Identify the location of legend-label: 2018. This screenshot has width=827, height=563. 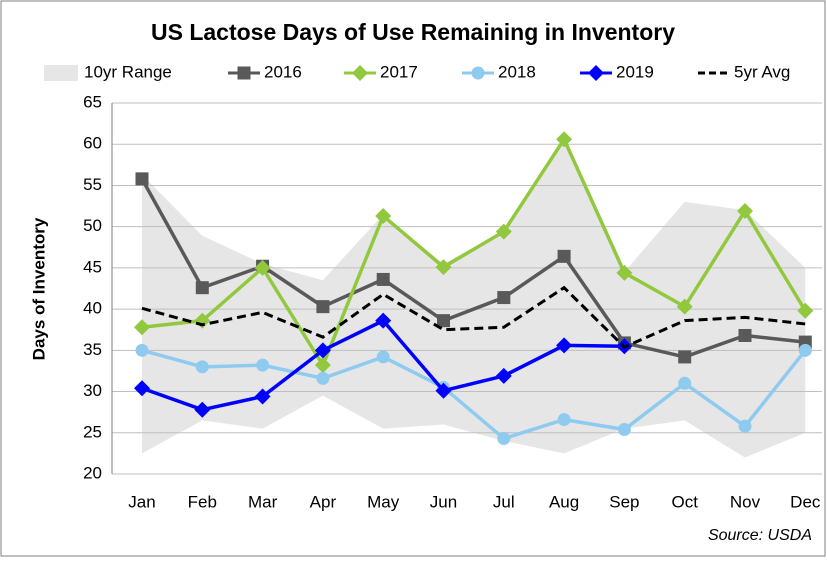
(517, 71).